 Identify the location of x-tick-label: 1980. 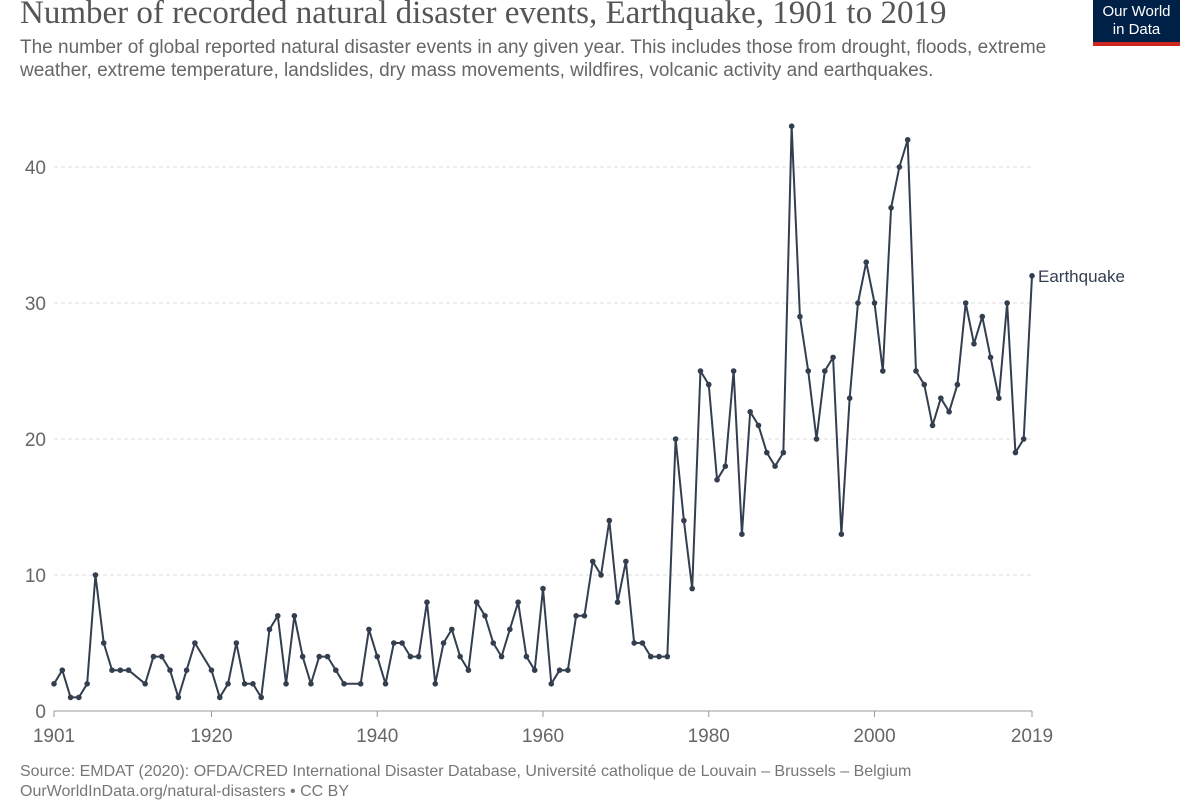
(709, 736).